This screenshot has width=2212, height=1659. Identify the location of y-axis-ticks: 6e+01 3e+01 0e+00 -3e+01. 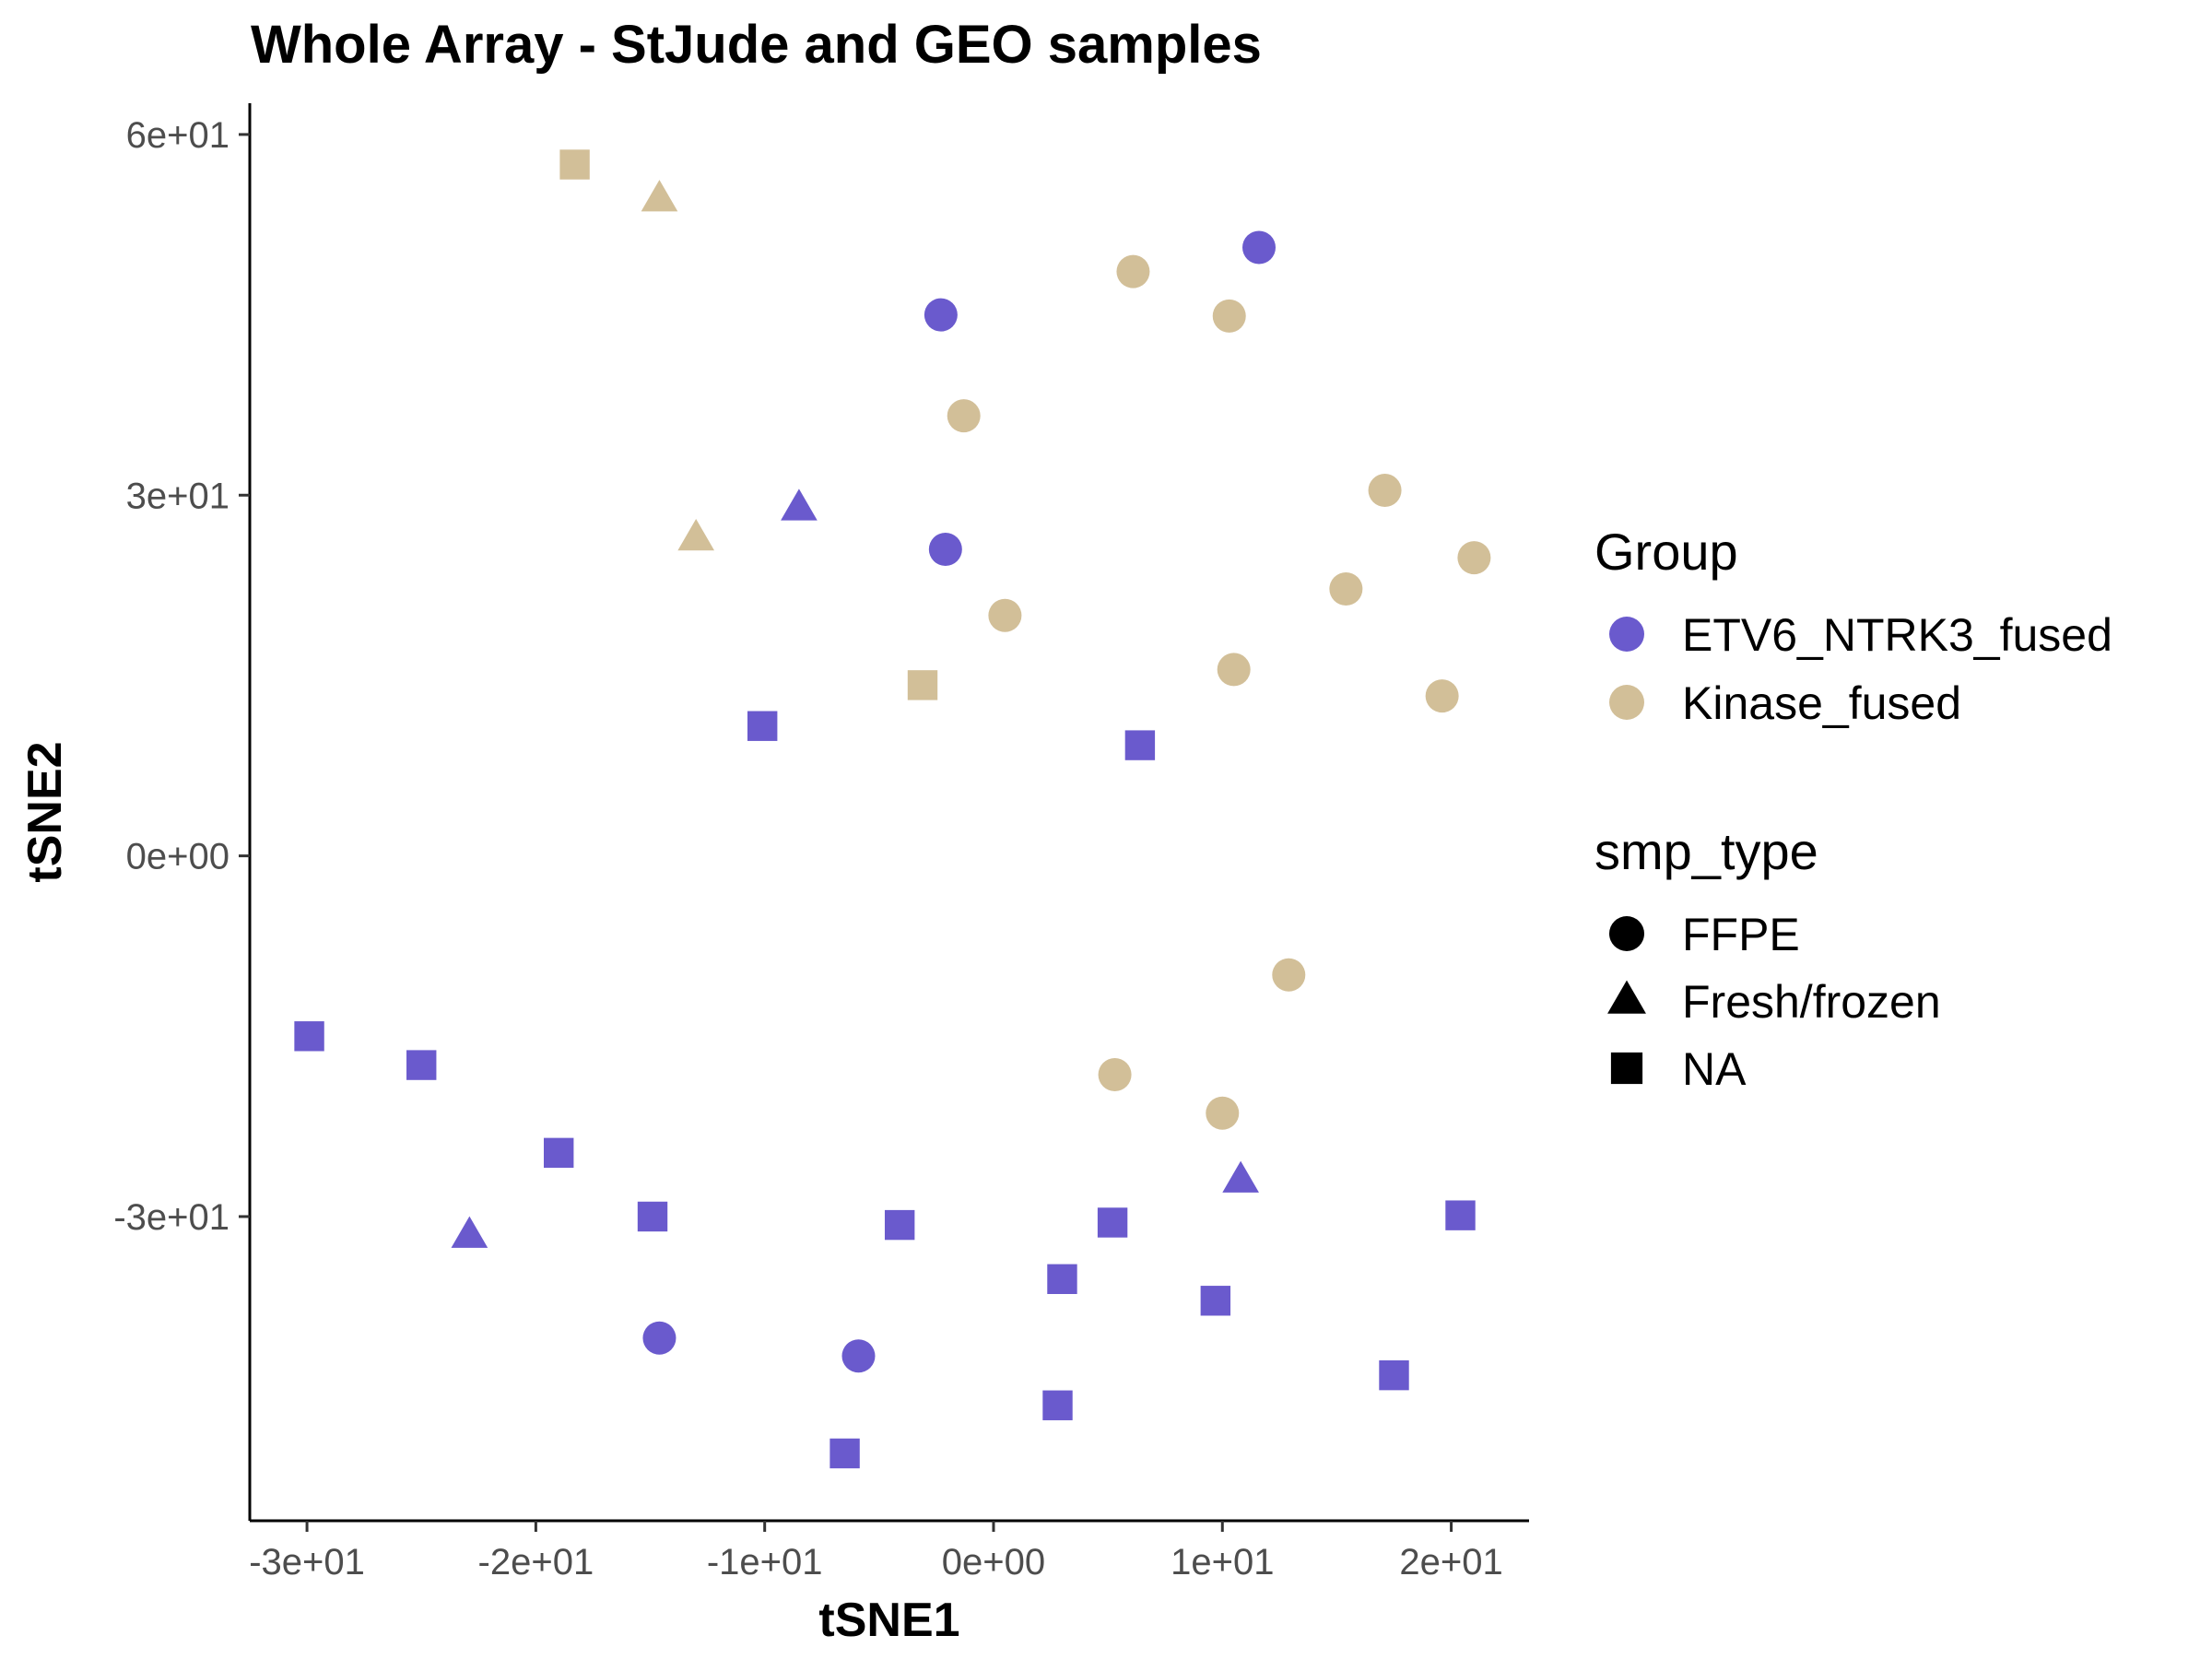
(181, 676).